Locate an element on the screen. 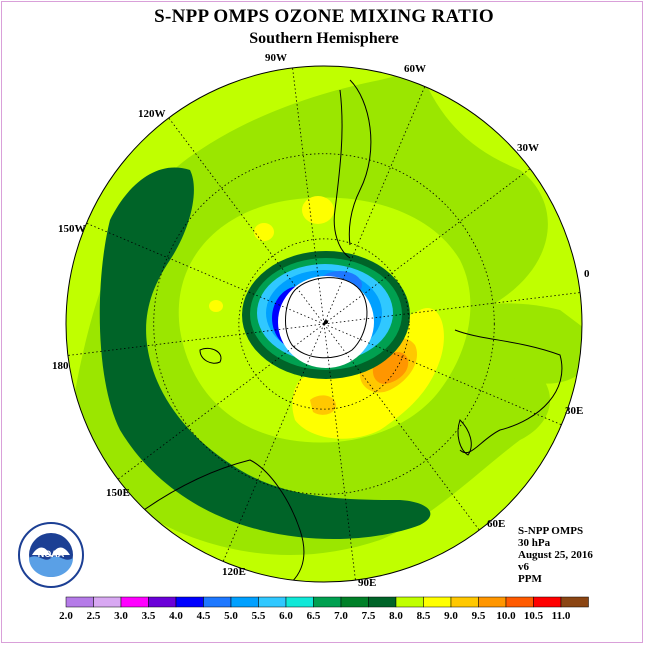 The width and height of the screenshot is (648, 648). south-pole-marker is located at coordinates (326, 322).